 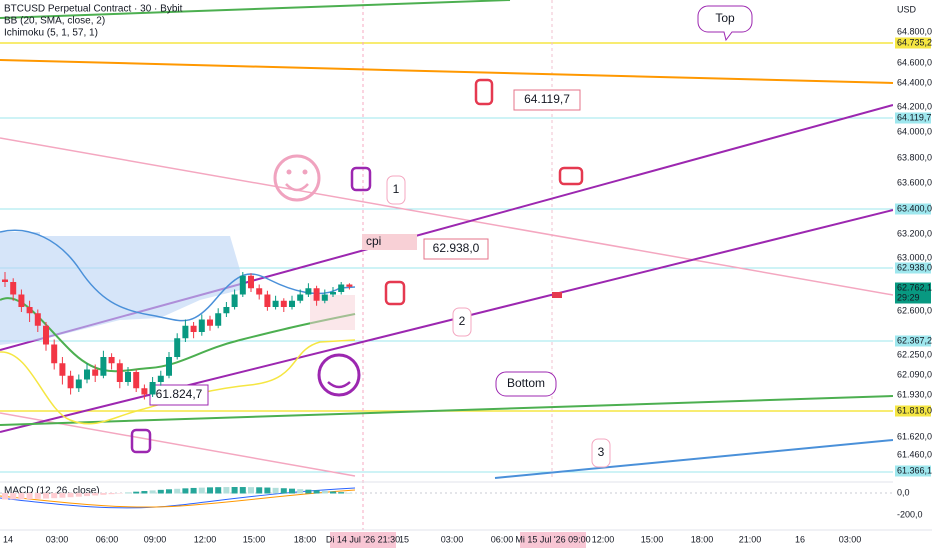 What do you see at coordinates (557, 295) in the screenshot?
I see `flag-icon` at bounding box center [557, 295].